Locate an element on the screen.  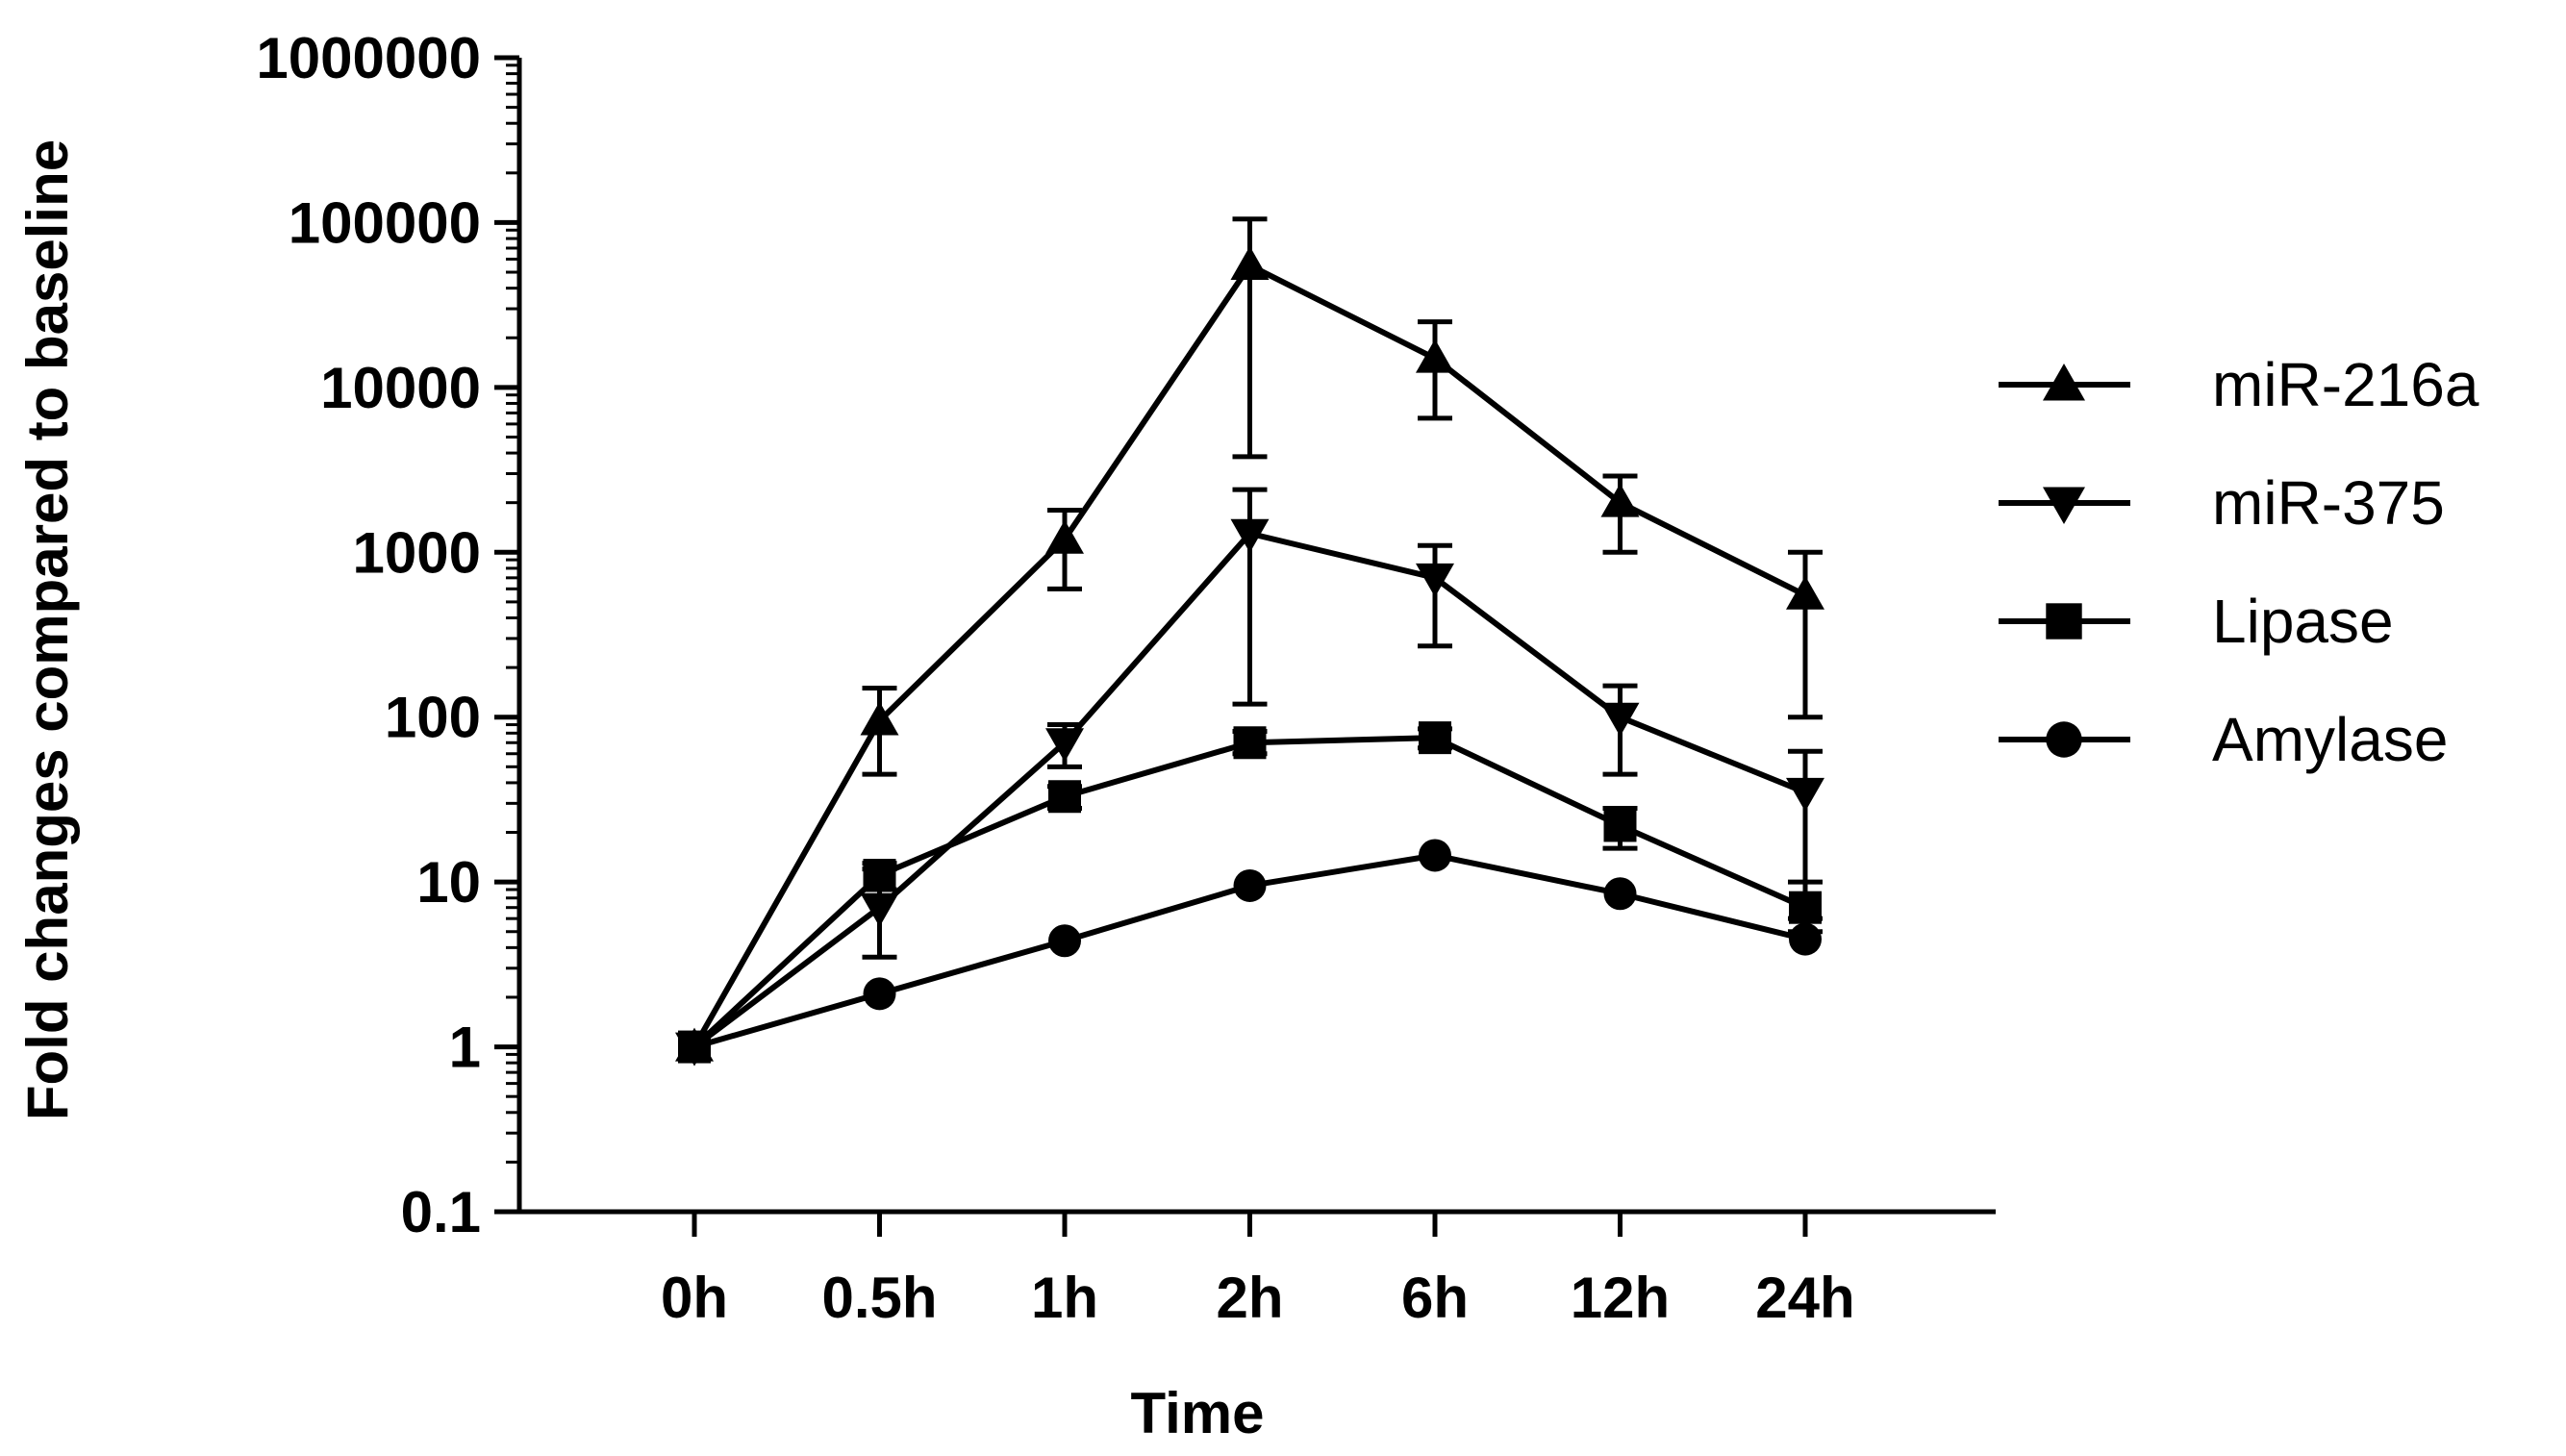
legend-label: Lipase is located at coordinates (2303, 621).